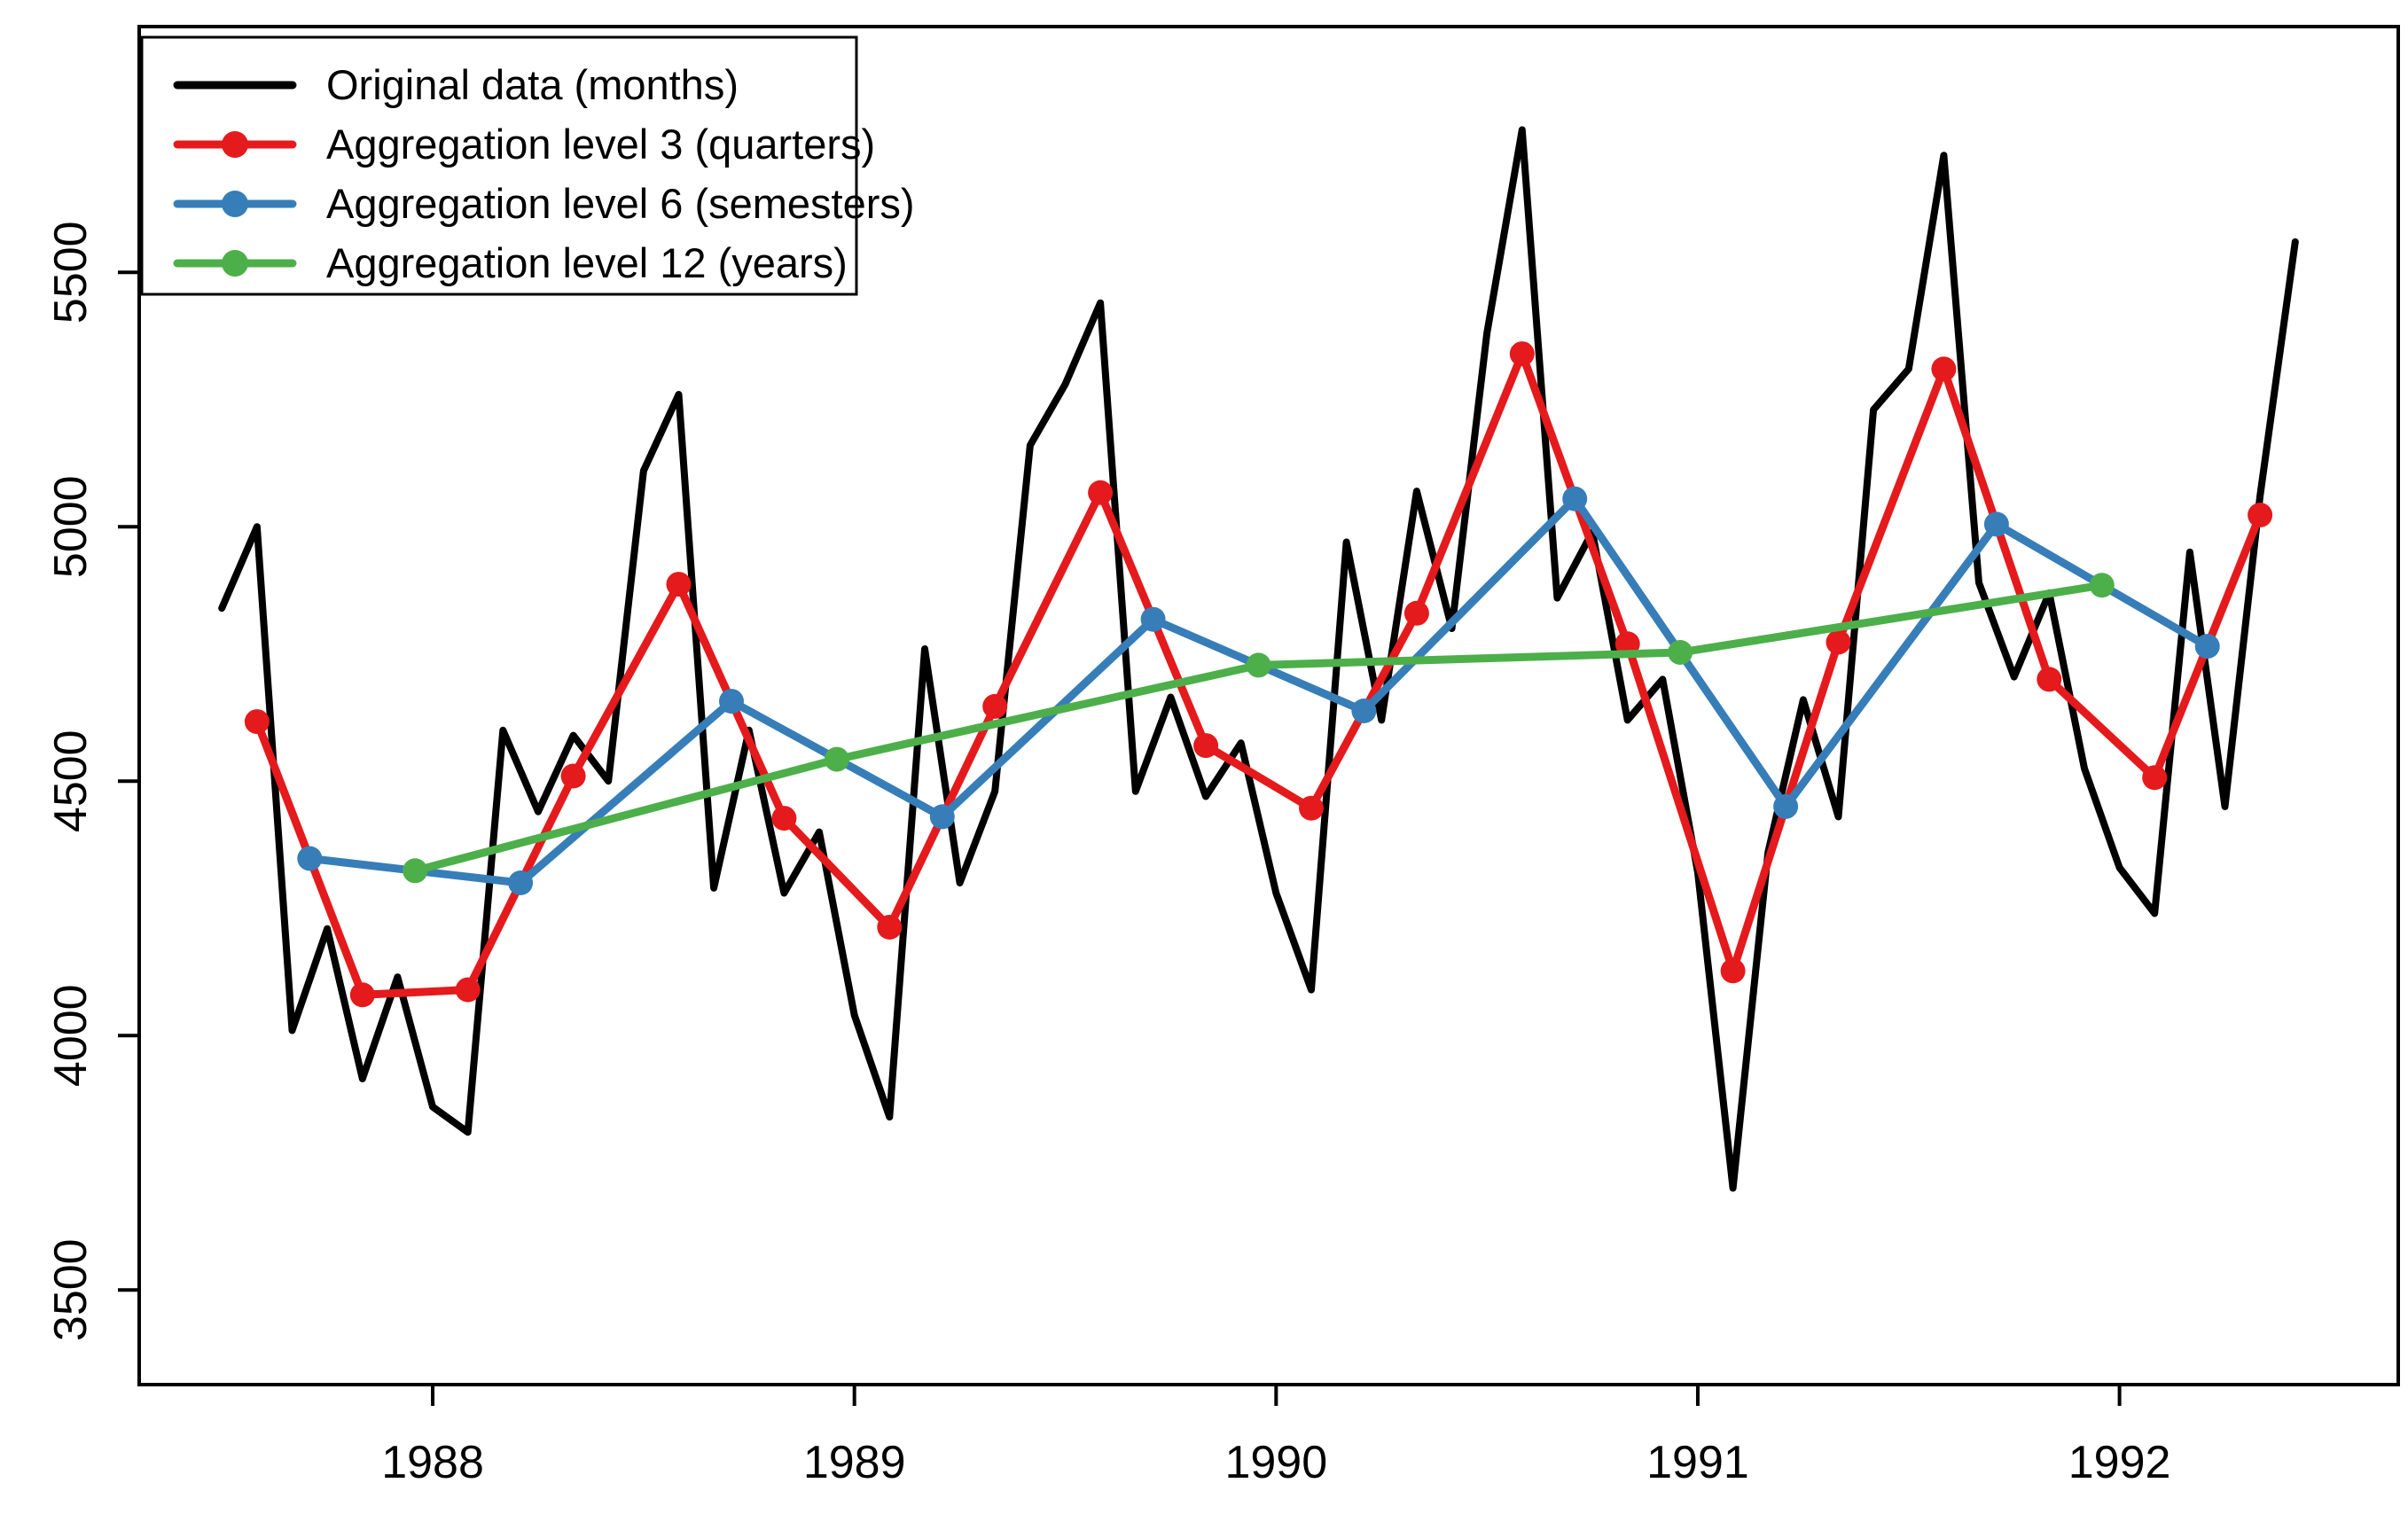 This screenshot has height=1522, width=2408. What do you see at coordinates (1697, 1462) in the screenshot?
I see `x-tick-label: 1991` at bounding box center [1697, 1462].